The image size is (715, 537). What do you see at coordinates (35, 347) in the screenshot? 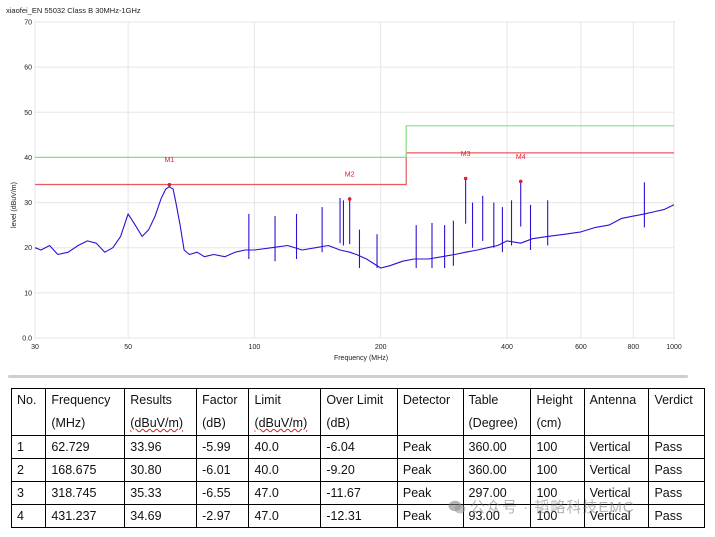
I see `x-tick-label: 30` at bounding box center [35, 347].